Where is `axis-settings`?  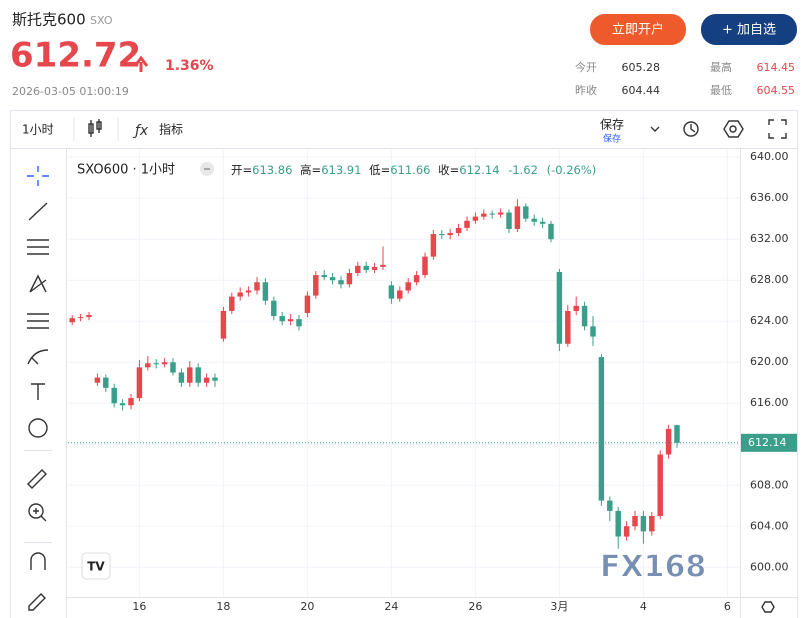
axis-settings is located at coordinates (768, 607).